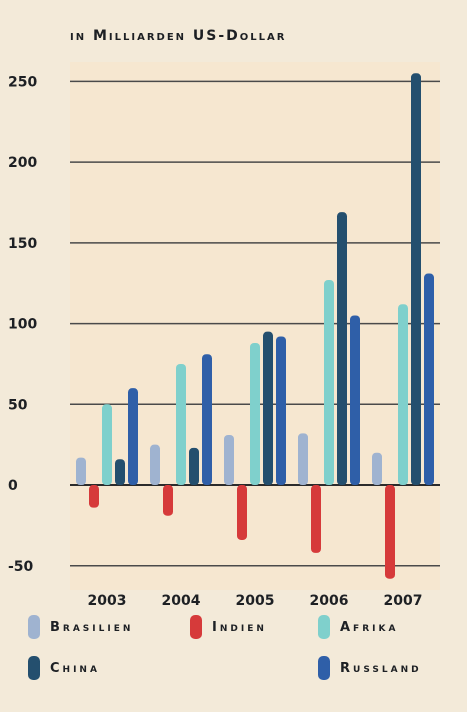  Describe the element at coordinates (281, 411) in the screenshot. I see `bar-russland-2005` at that location.